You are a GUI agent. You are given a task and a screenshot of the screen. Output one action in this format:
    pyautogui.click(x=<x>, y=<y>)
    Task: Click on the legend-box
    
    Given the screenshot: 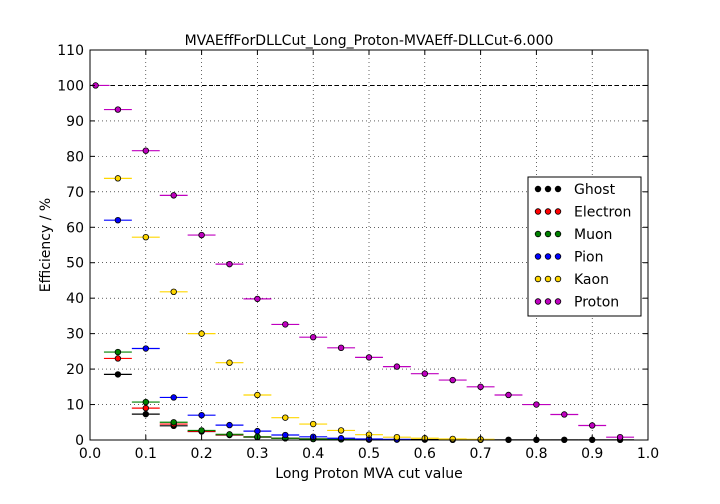 What is the action you would take?
    pyautogui.click(x=584, y=246)
    